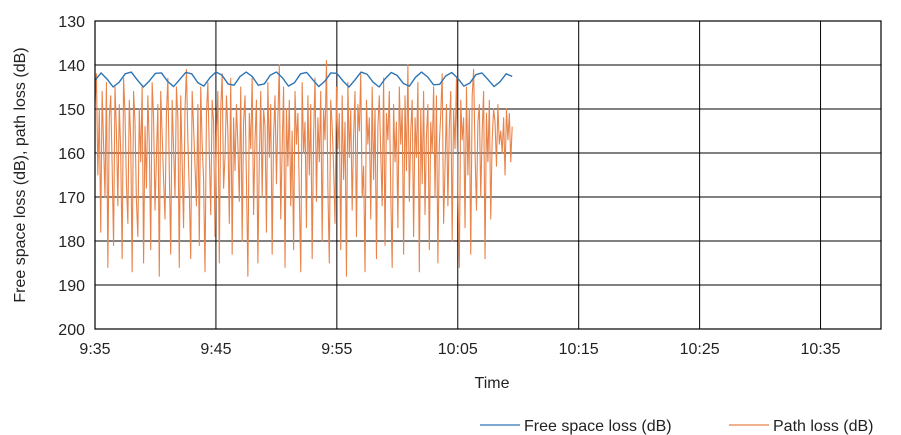 This screenshot has width=901, height=435. Describe the element at coordinates (821, 349) in the screenshot. I see `x-tick-label: 10:35` at that location.